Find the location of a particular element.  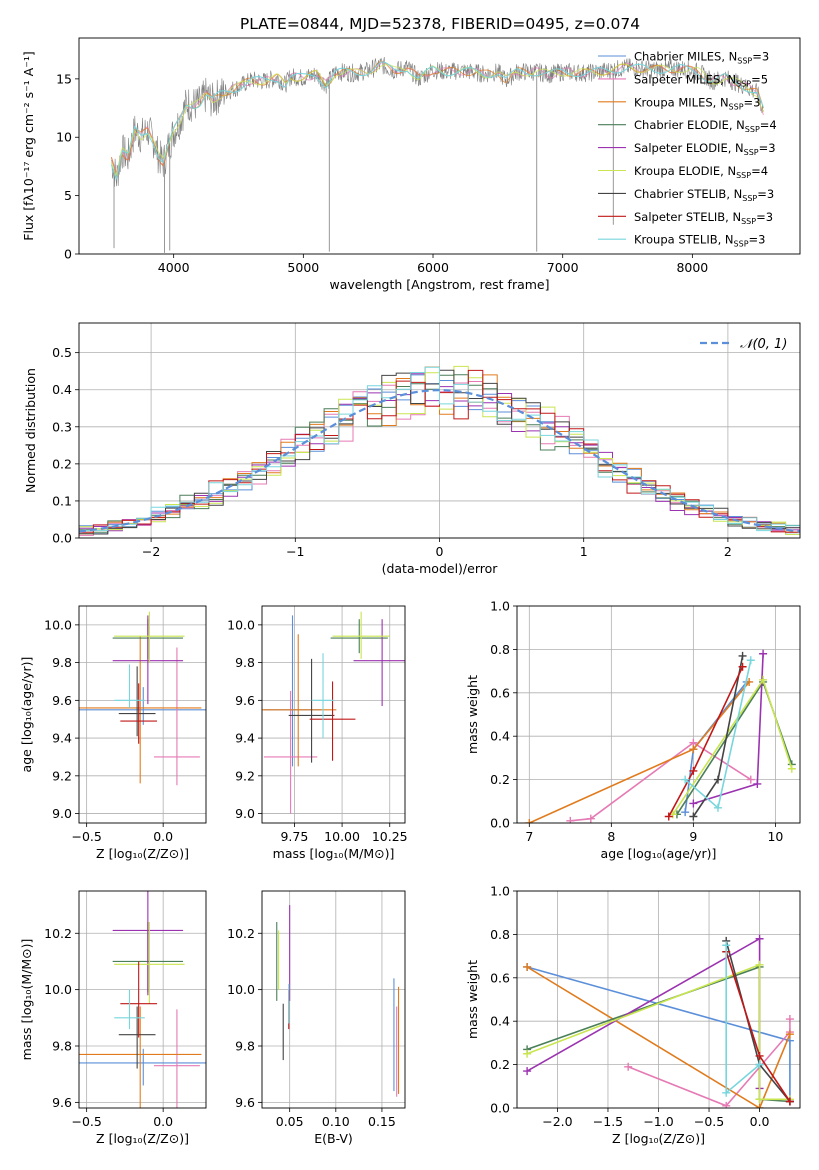

z_vs_mass-axes-frame is located at coordinates (142, 999).